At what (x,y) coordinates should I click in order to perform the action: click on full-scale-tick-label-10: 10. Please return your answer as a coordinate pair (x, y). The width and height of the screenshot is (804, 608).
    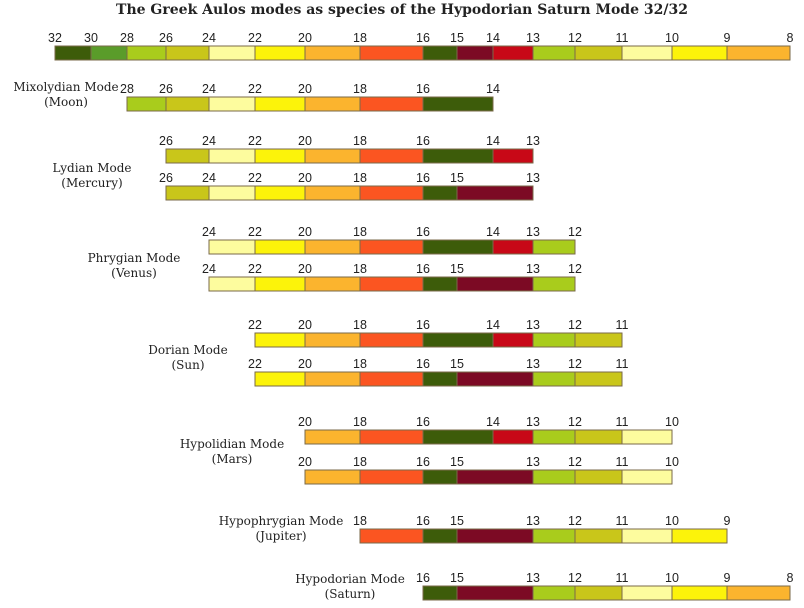
    Looking at the image, I should click on (672, 38).